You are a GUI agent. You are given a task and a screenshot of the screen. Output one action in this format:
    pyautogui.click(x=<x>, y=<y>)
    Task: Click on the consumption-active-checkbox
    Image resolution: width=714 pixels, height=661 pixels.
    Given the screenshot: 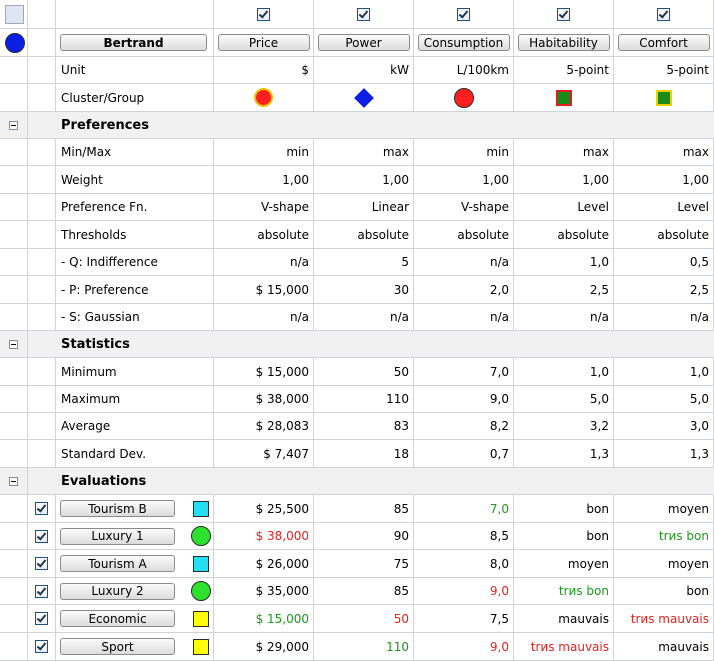 What is the action you would take?
    pyautogui.click(x=463, y=14)
    